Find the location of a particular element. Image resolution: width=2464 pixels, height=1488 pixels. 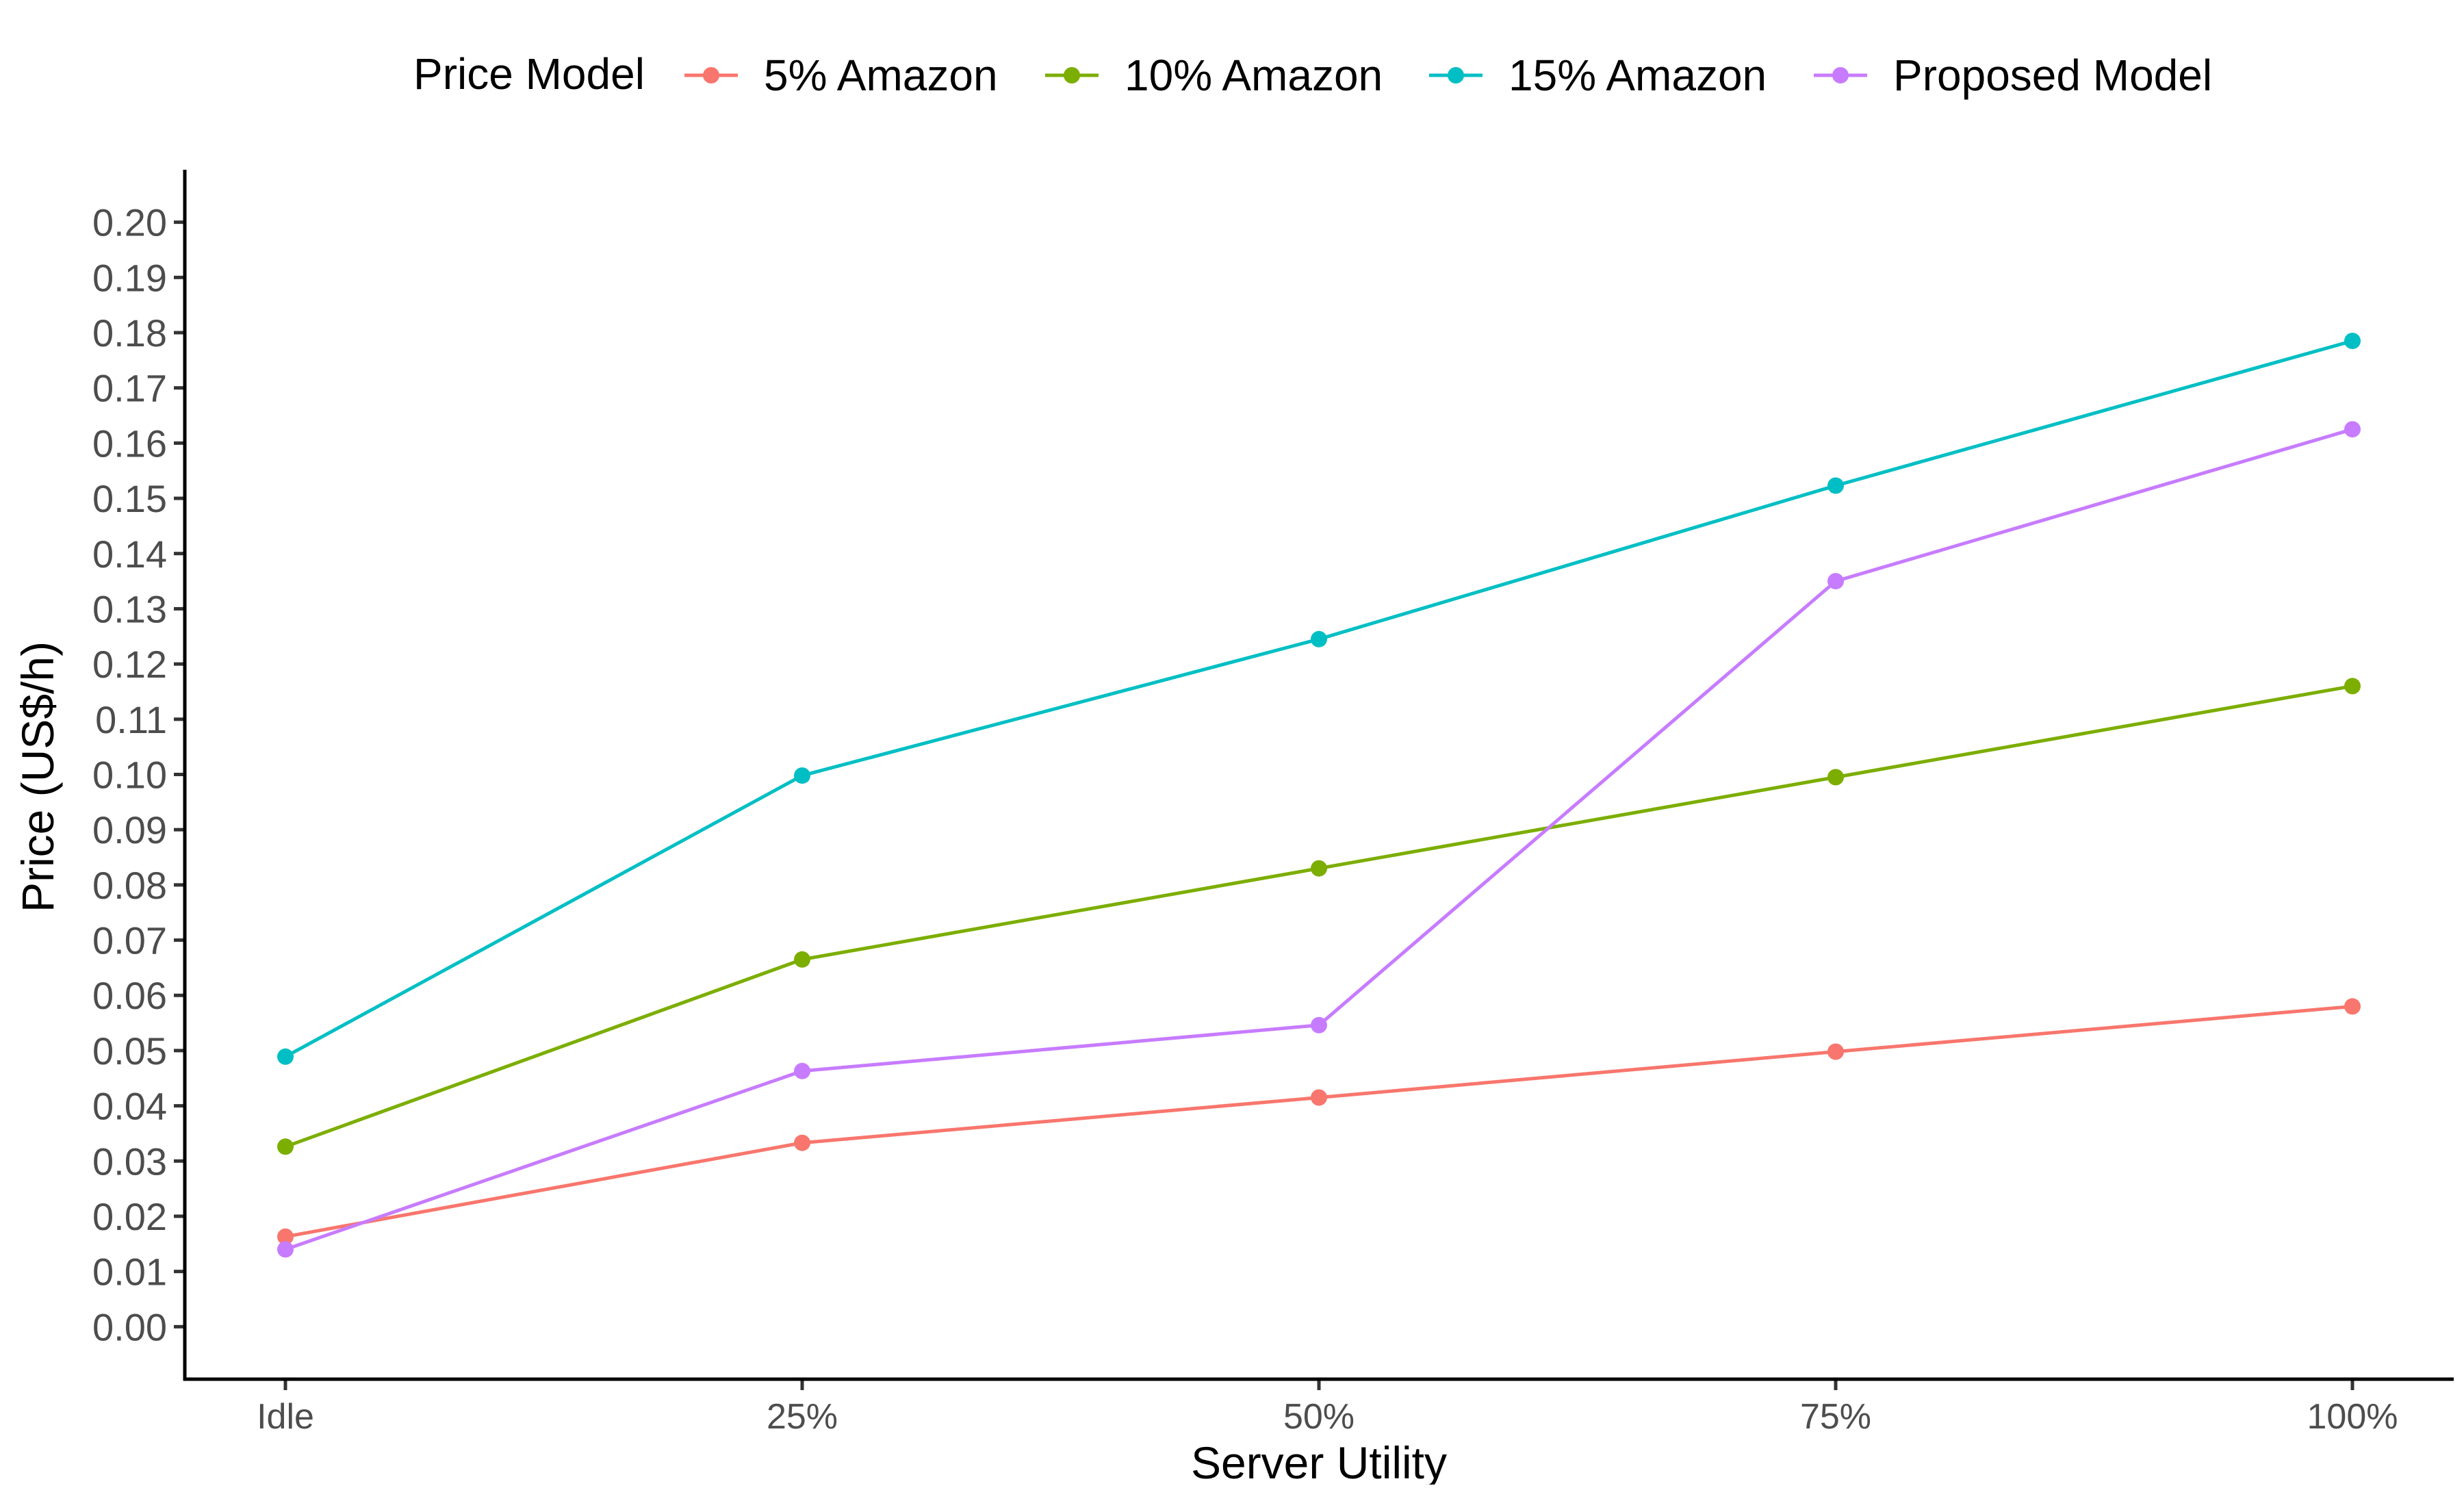

y-tick-label: 0.03 is located at coordinates (129, 1161).